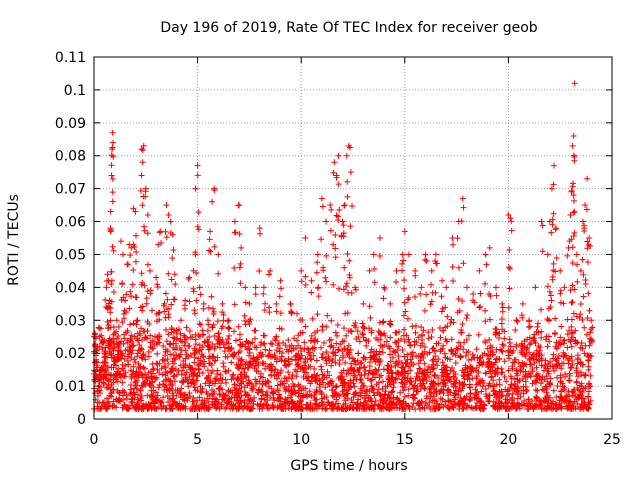 The image size is (640, 480). What do you see at coordinates (70, 255) in the screenshot?
I see `y-tick-label: 0.05` at bounding box center [70, 255].